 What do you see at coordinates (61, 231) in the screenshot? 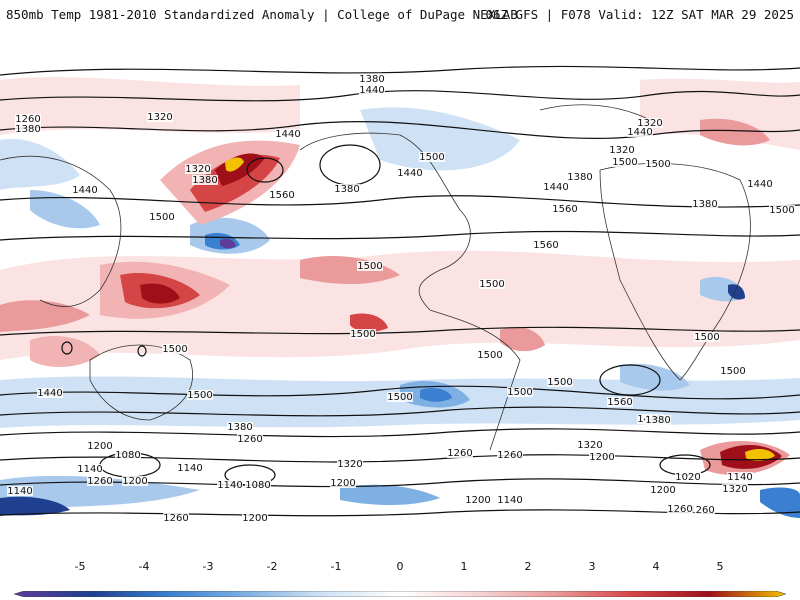
I see `asia-coast` at bounding box center [61, 231].